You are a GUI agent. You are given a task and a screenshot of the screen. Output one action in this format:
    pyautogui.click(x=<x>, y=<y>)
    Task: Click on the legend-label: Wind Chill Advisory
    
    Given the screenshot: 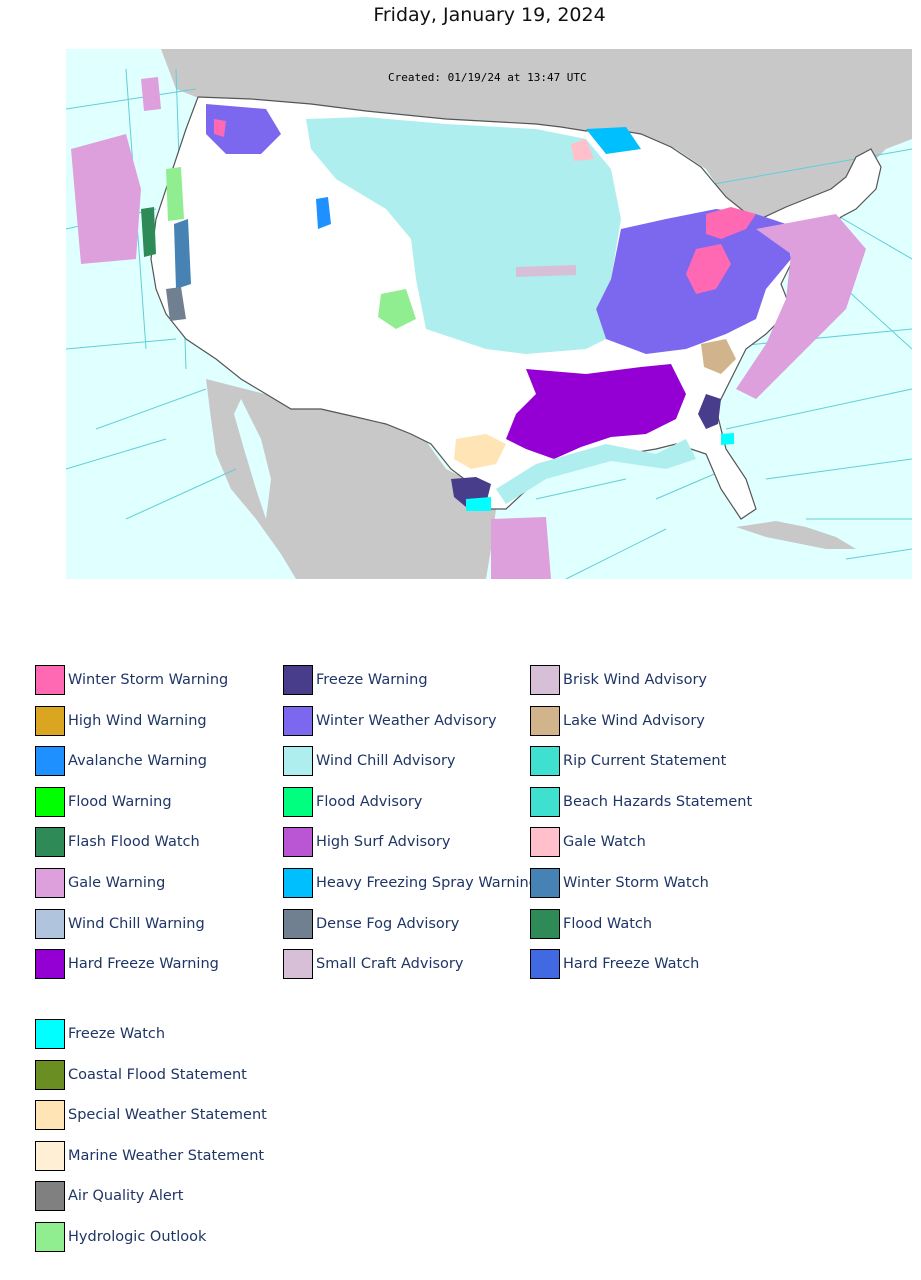 What is the action you would take?
    pyautogui.click(x=386, y=761)
    